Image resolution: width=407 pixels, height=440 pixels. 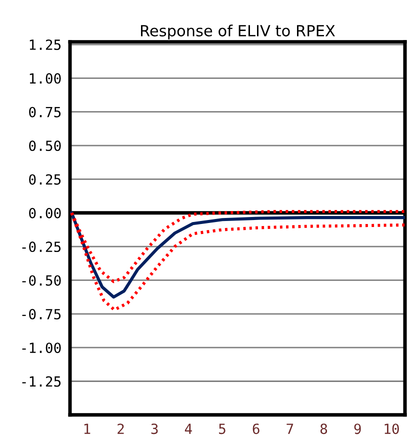 I want to click on y-tick-label: -0.25, so click(x=41, y=247).